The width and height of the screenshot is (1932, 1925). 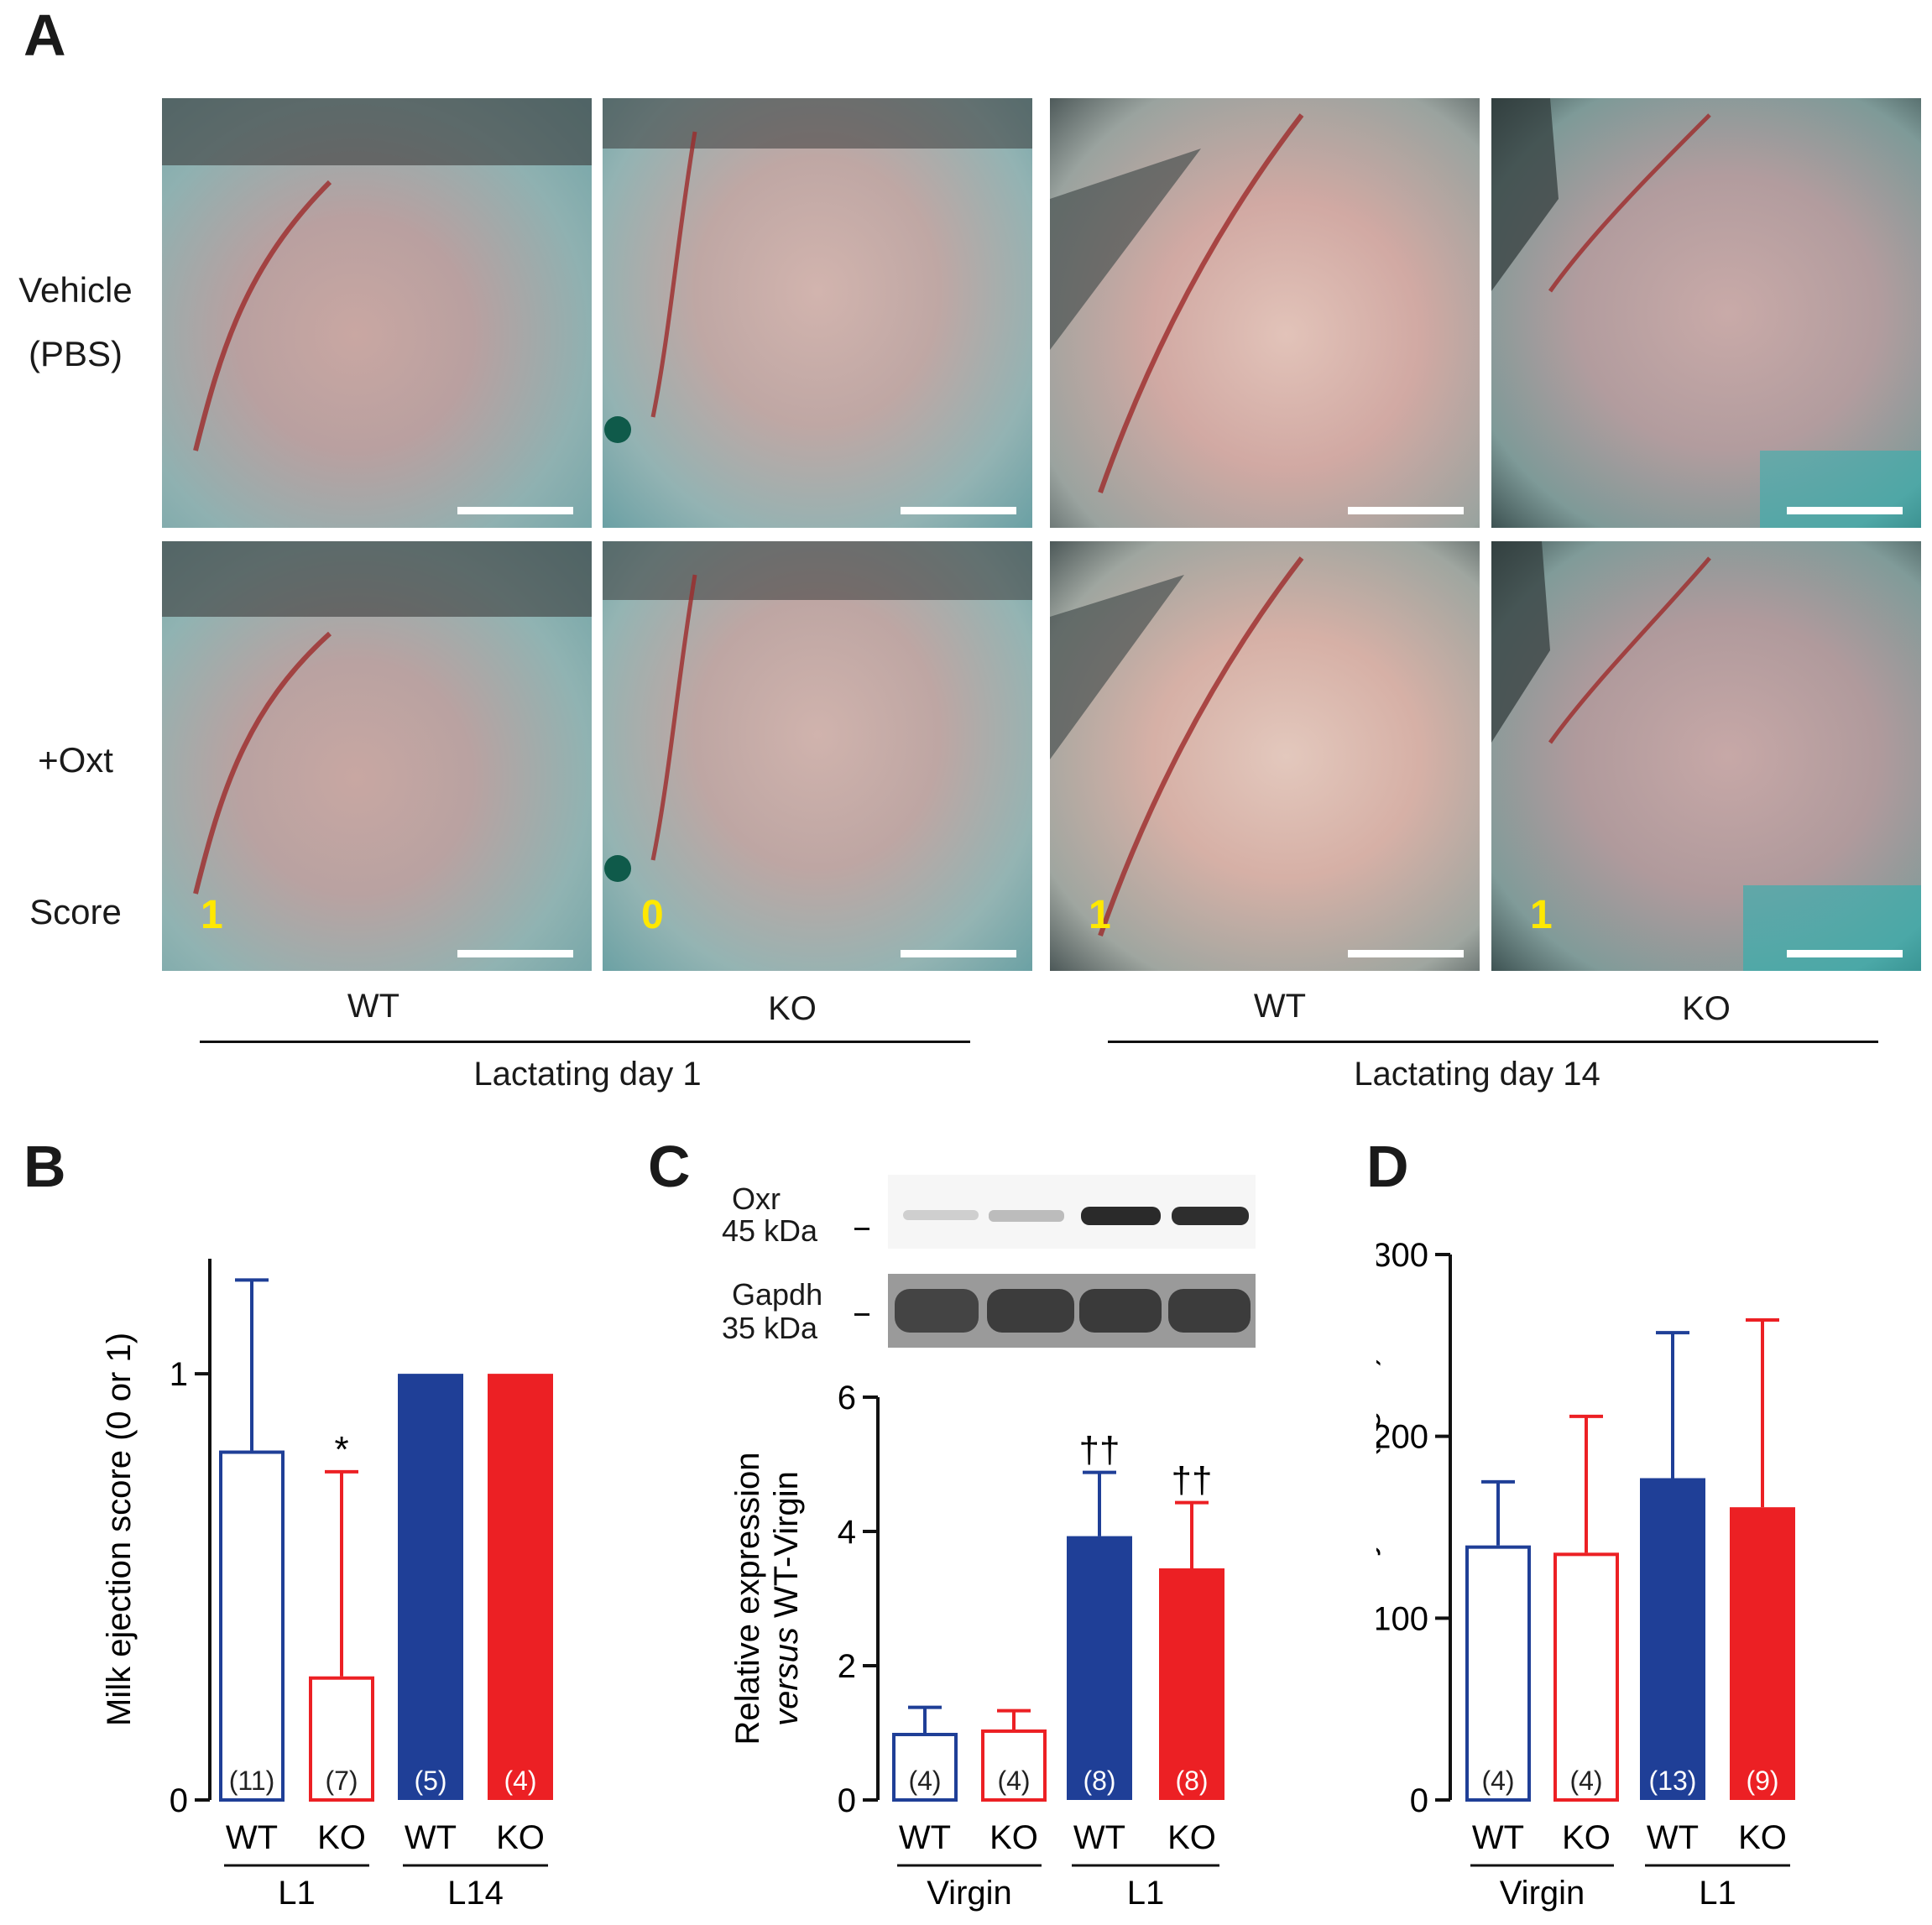 I want to click on photo-l14-ko-oxt: 1, so click(x=1706, y=756).